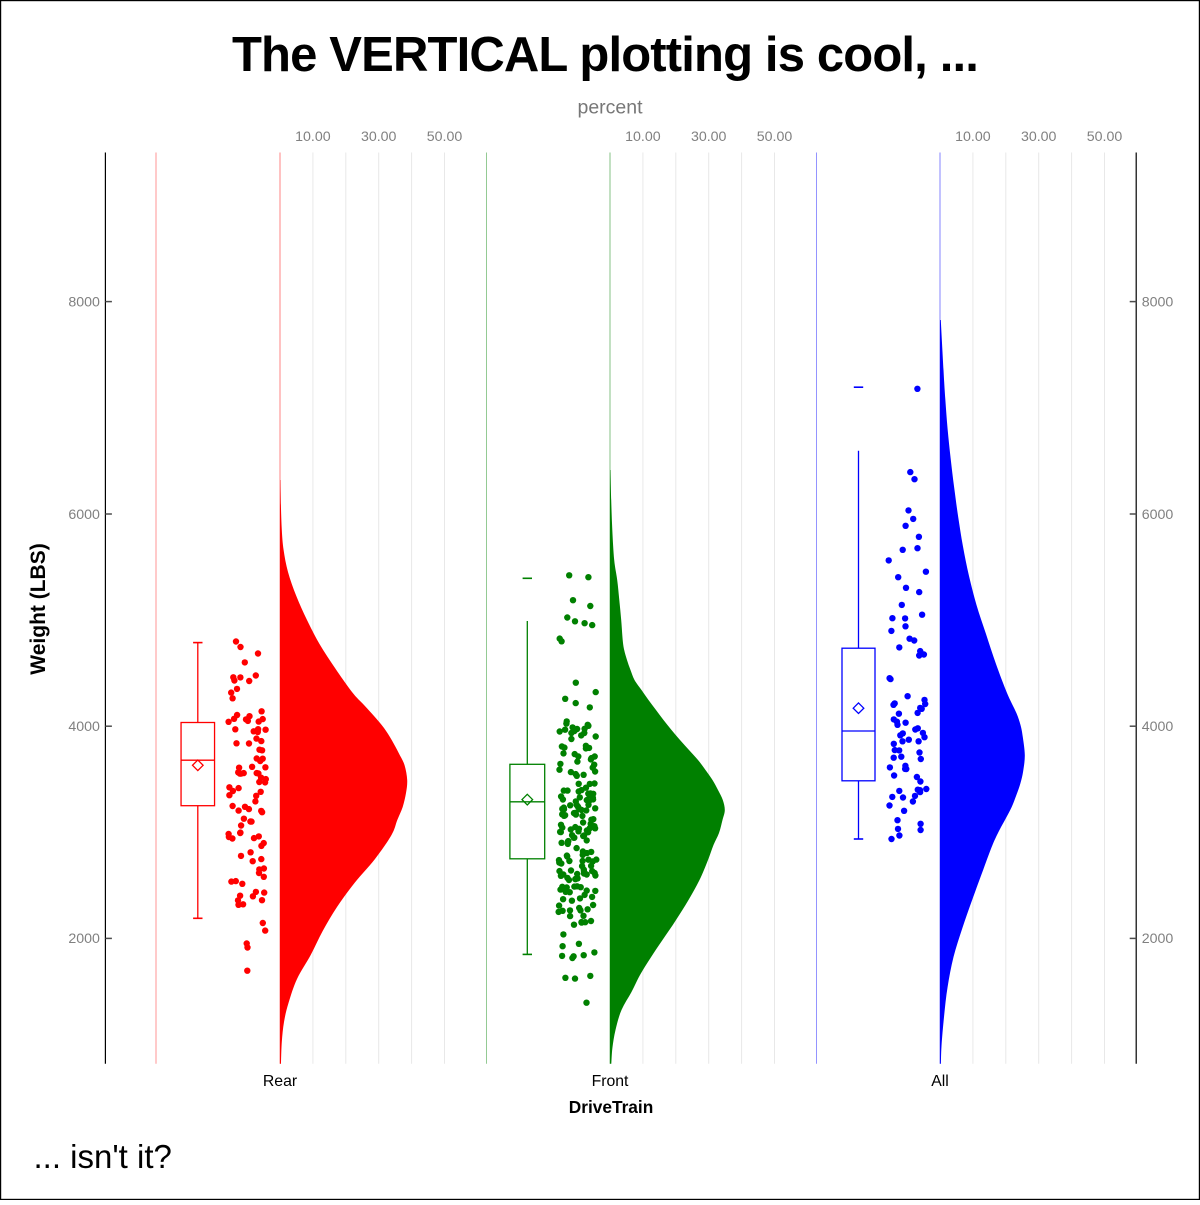 The height and width of the screenshot is (1205, 1200). What do you see at coordinates (280, 1081) in the screenshot?
I see `svg-text: Rear` at bounding box center [280, 1081].